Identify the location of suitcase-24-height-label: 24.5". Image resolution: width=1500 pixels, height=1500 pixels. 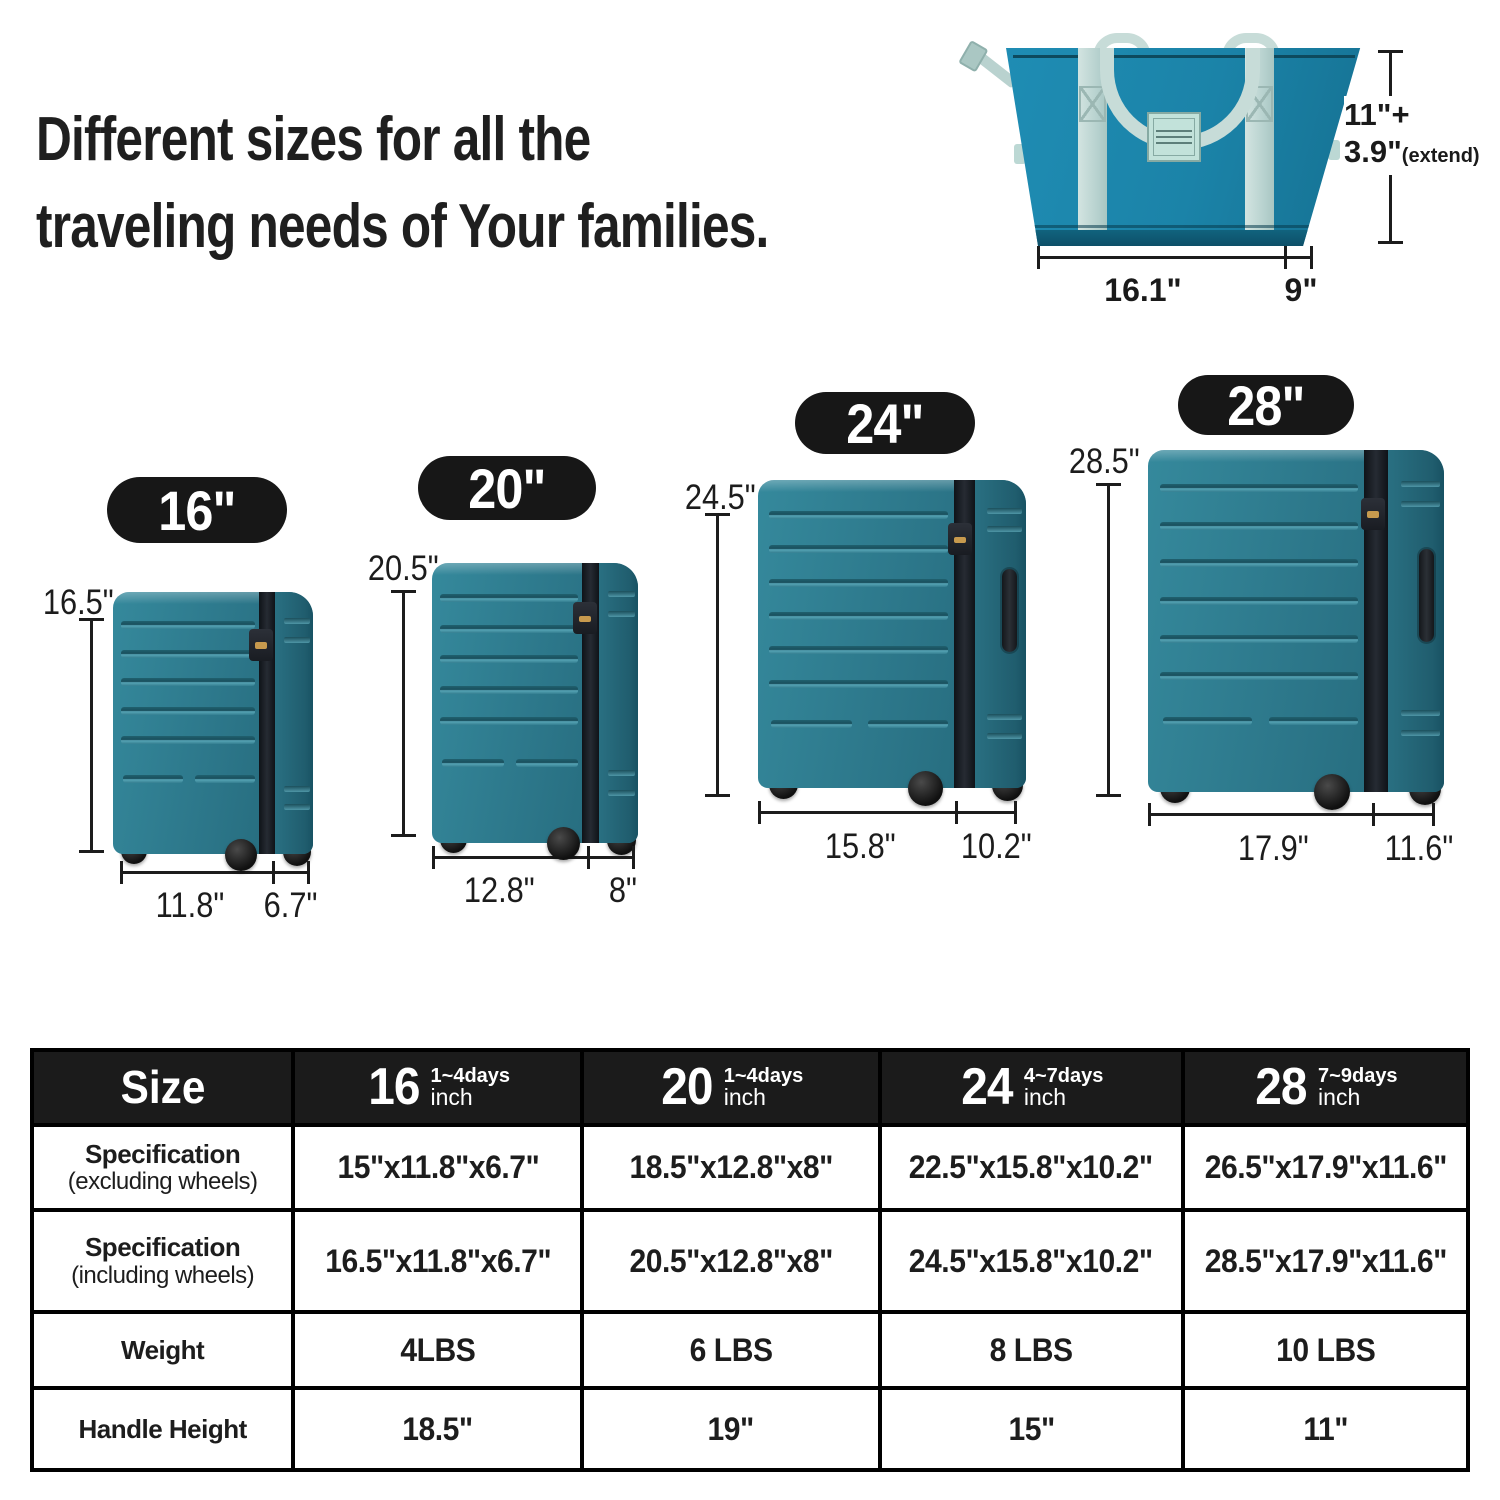
(720, 497).